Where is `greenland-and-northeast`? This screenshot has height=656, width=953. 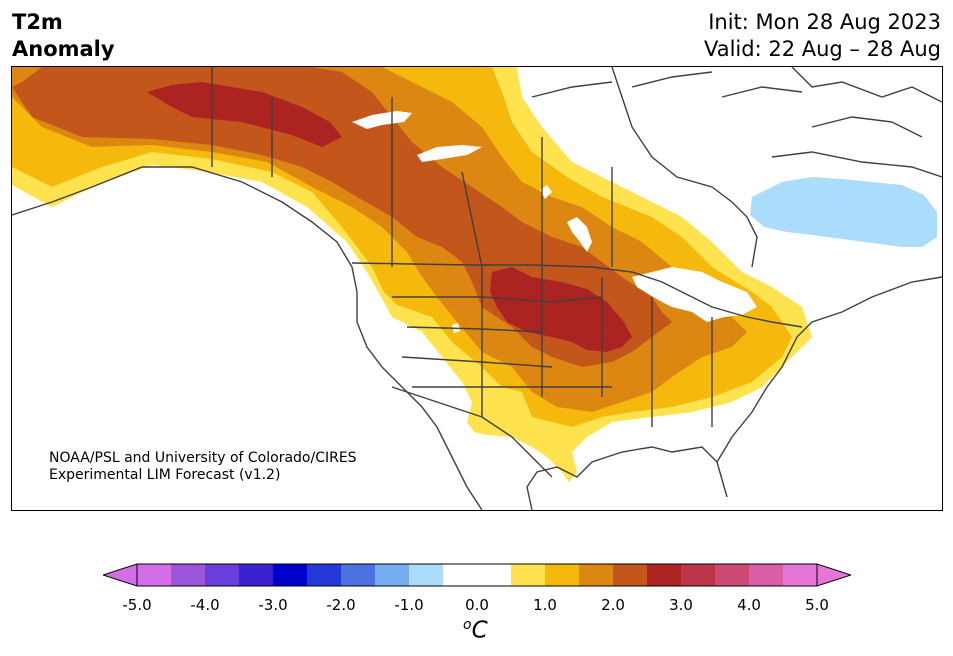
greenland-and-northeast is located at coordinates (856, 122).